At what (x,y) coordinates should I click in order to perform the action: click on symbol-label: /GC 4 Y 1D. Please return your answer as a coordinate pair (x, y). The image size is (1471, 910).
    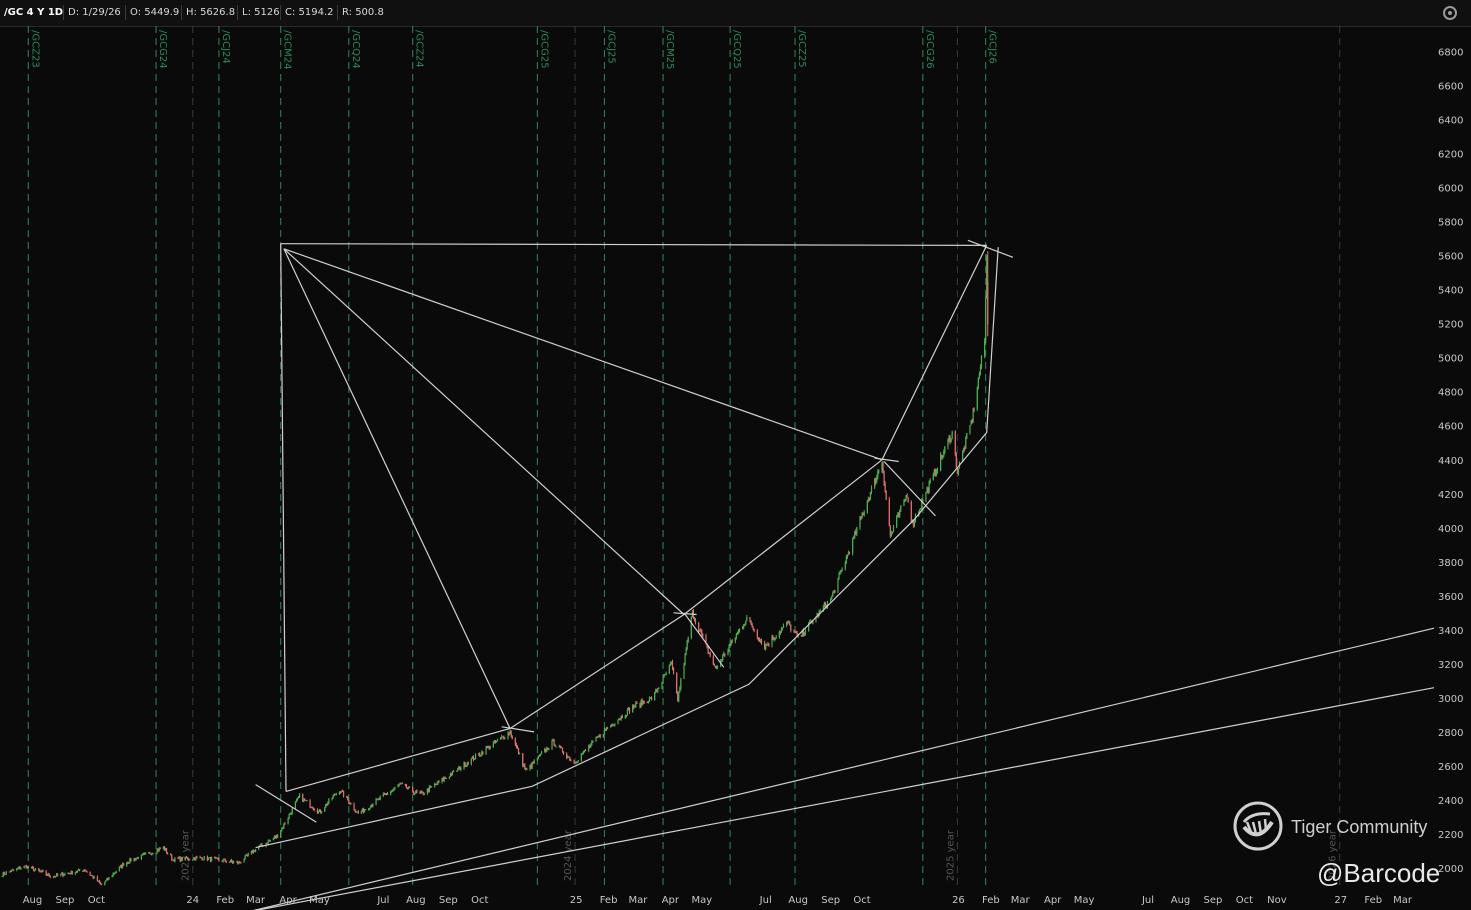
    Looking at the image, I should click on (34, 12).